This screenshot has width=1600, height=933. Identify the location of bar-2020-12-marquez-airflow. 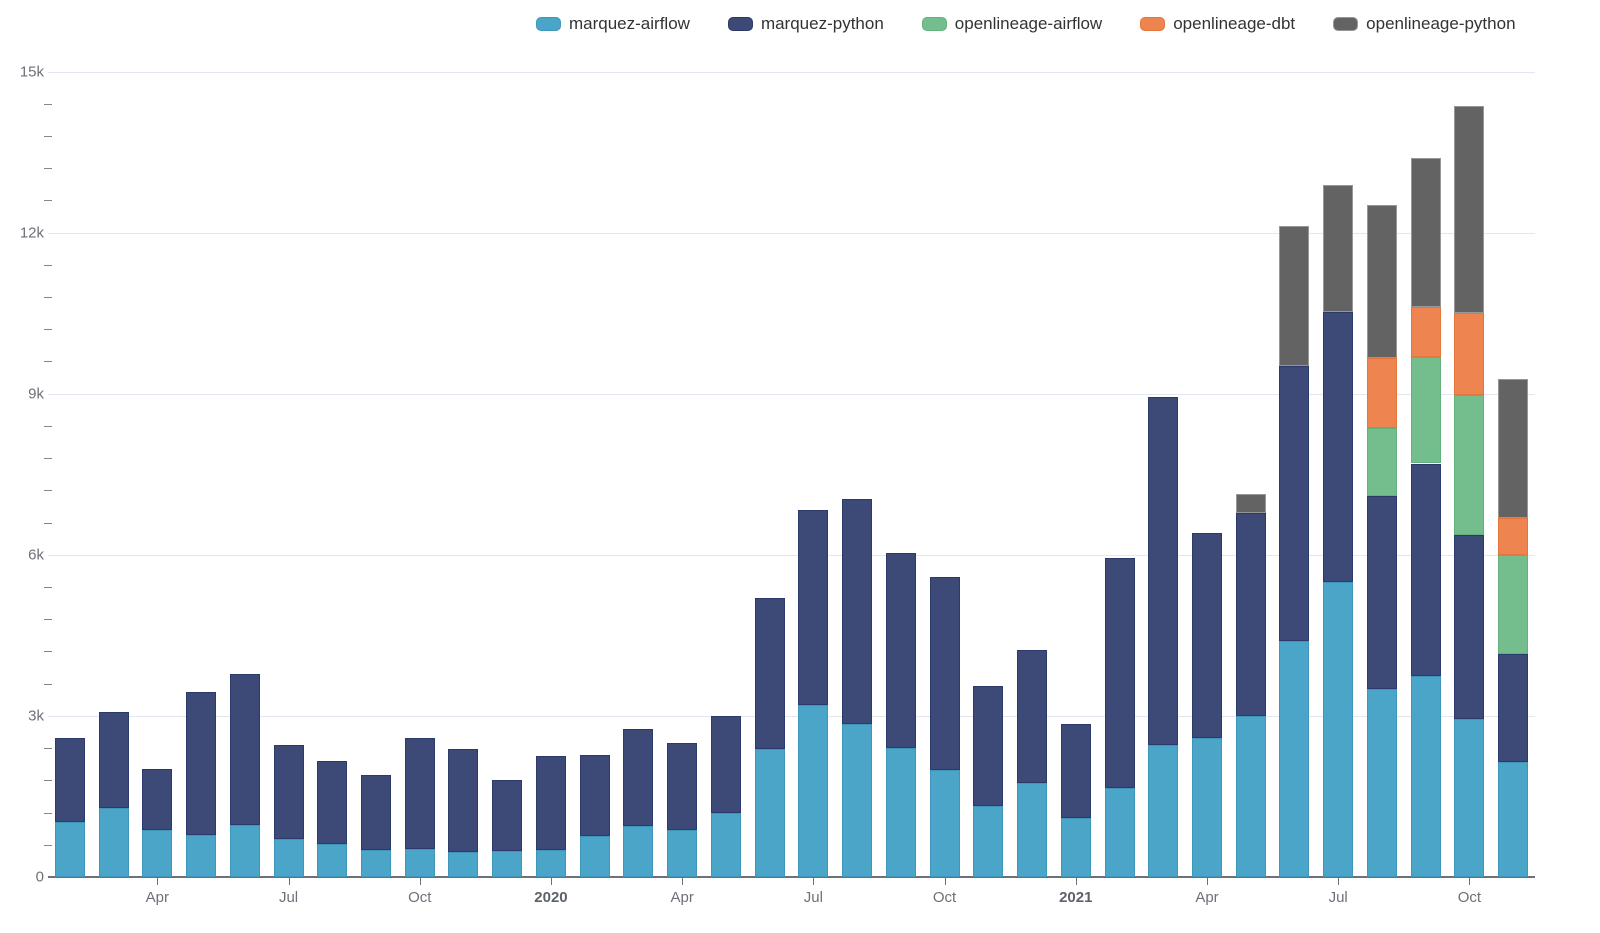
(1032, 830).